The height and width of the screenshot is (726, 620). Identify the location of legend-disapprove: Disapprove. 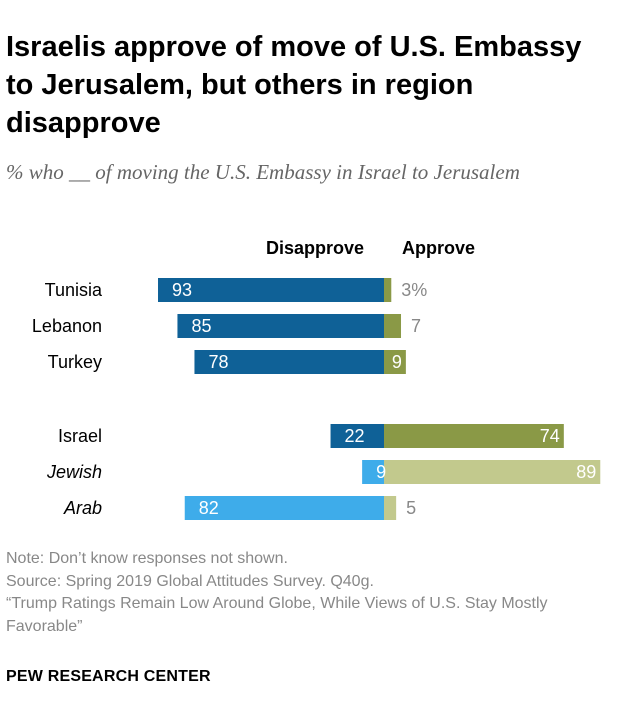
(315, 248).